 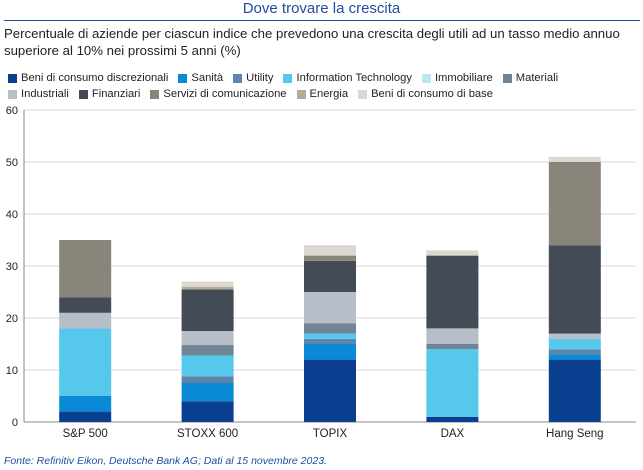 What do you see at coordinates (260, 77) in the screenshot?
I see `legend-label: Utility` at bounding box center [260, 77].